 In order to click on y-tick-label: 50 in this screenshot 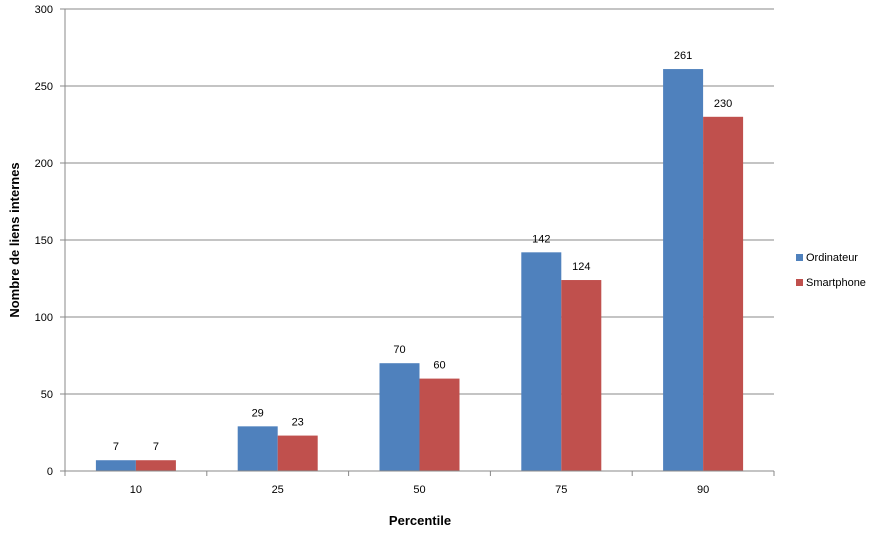, I will do `click(47, 395)`.